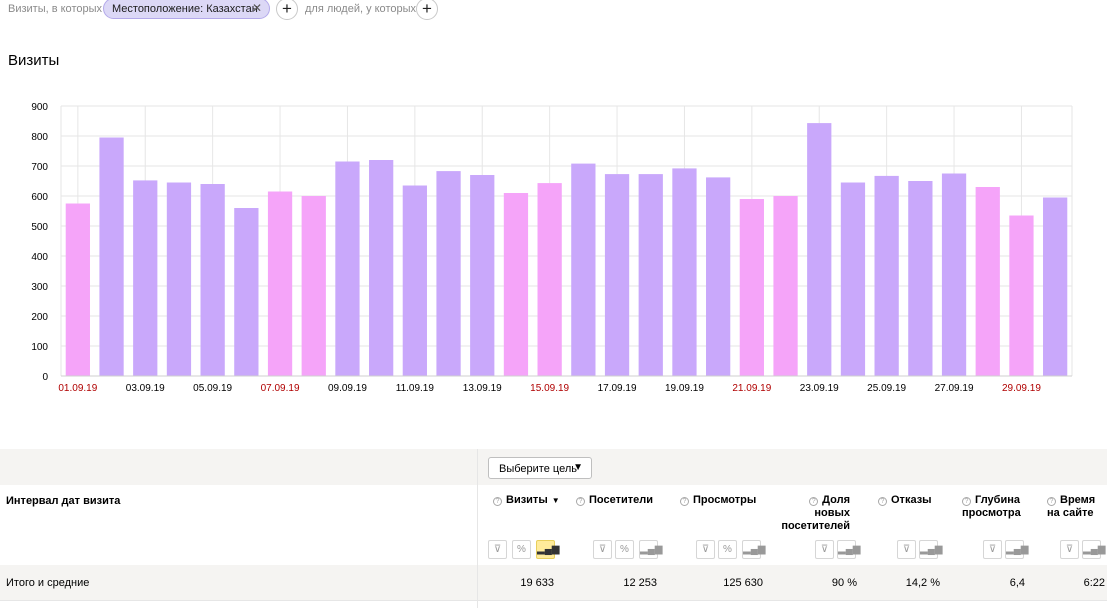 Image resolution: width=1107 pixels, height=608 pixels. I want to click on segment-people-label: для людей, у которых, so click(360, 9).